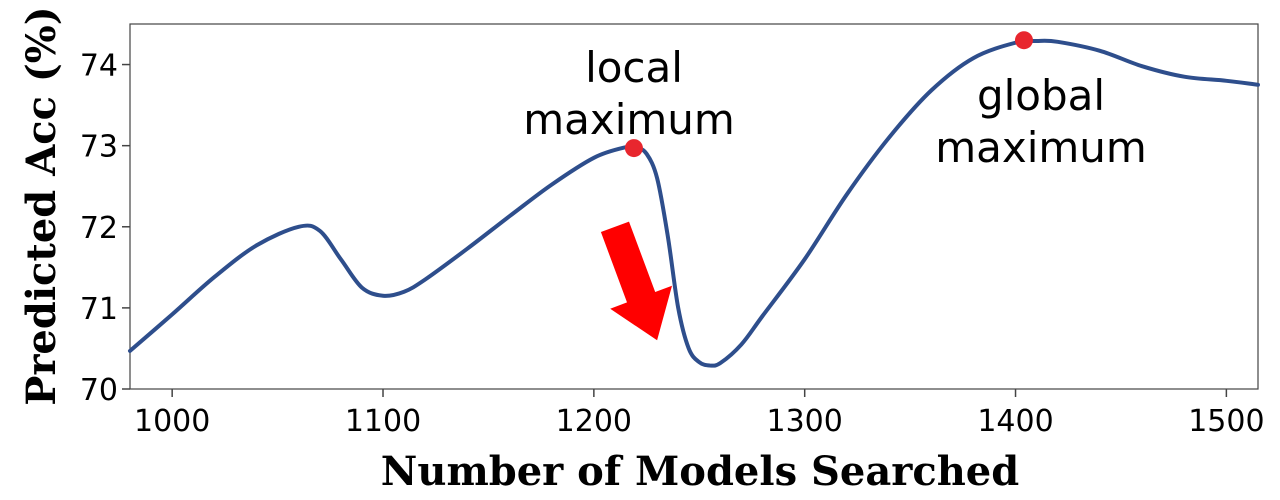 This screenshot has width=1280, height=500. What do you see at coordinates (99, 147) in the screenshot?
I see `y-tick-label: 73` at bounding box center [99, 147].